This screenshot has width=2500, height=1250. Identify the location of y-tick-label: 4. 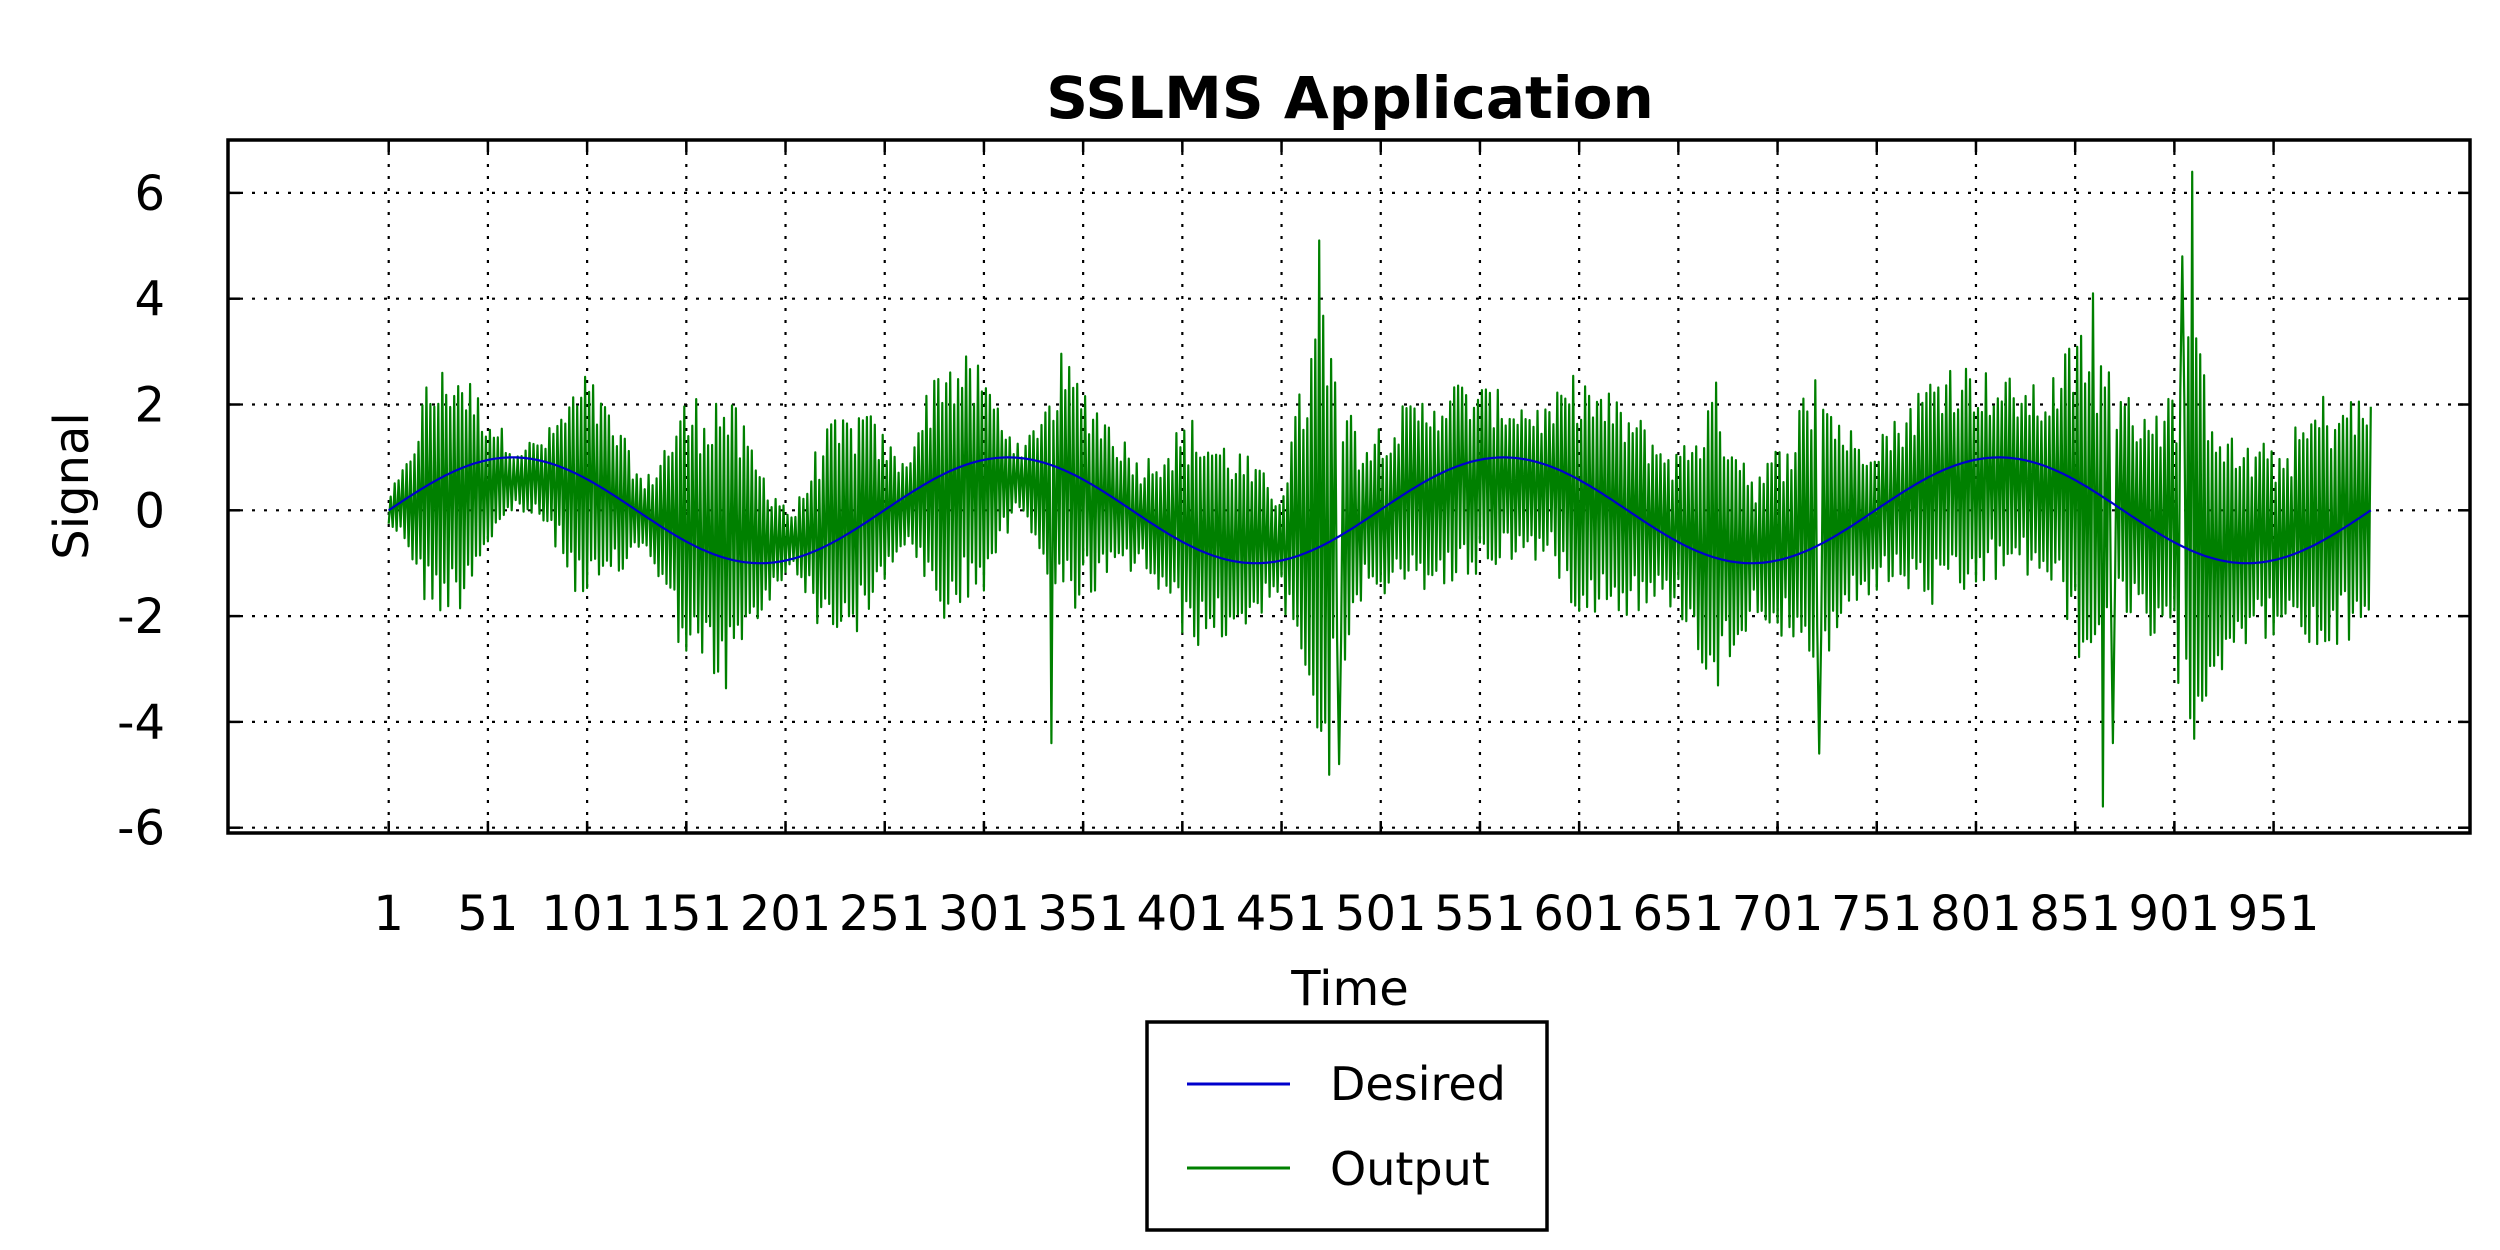
(149, 300).